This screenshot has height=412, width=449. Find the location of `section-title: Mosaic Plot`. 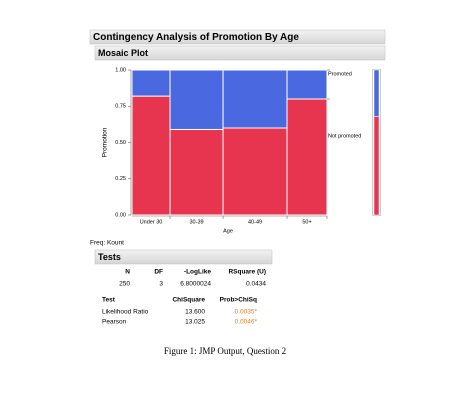

section-title: Mosaic Plot is located at coordinates (123, 53).